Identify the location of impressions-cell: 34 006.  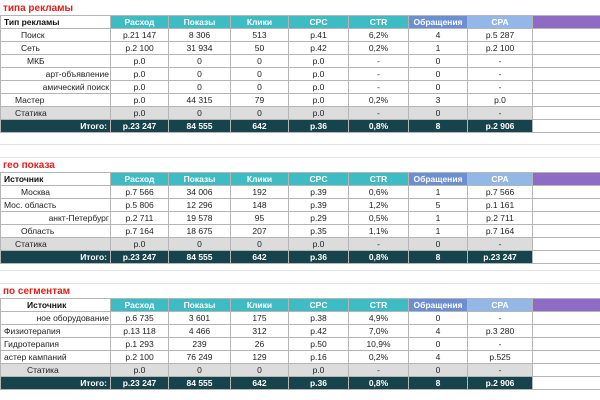
(199, 192).